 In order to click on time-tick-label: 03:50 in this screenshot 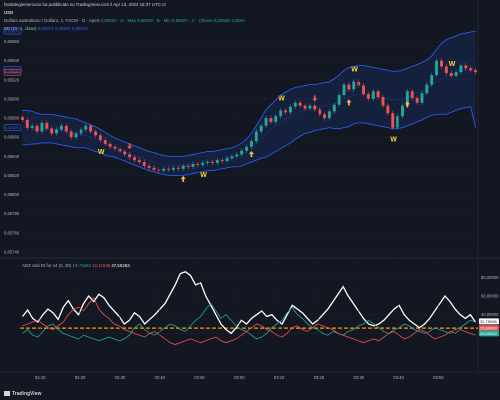, I will do `click(438, 377)`.